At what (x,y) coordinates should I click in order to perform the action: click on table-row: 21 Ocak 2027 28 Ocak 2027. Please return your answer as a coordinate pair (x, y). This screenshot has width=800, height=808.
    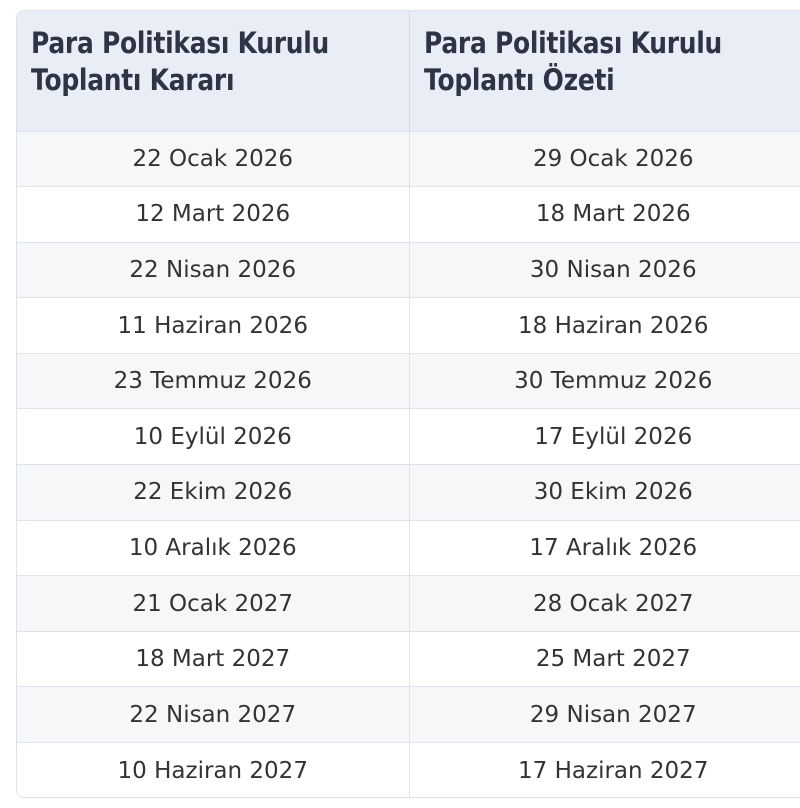
    Looking at the image, I should click on (408, 603).